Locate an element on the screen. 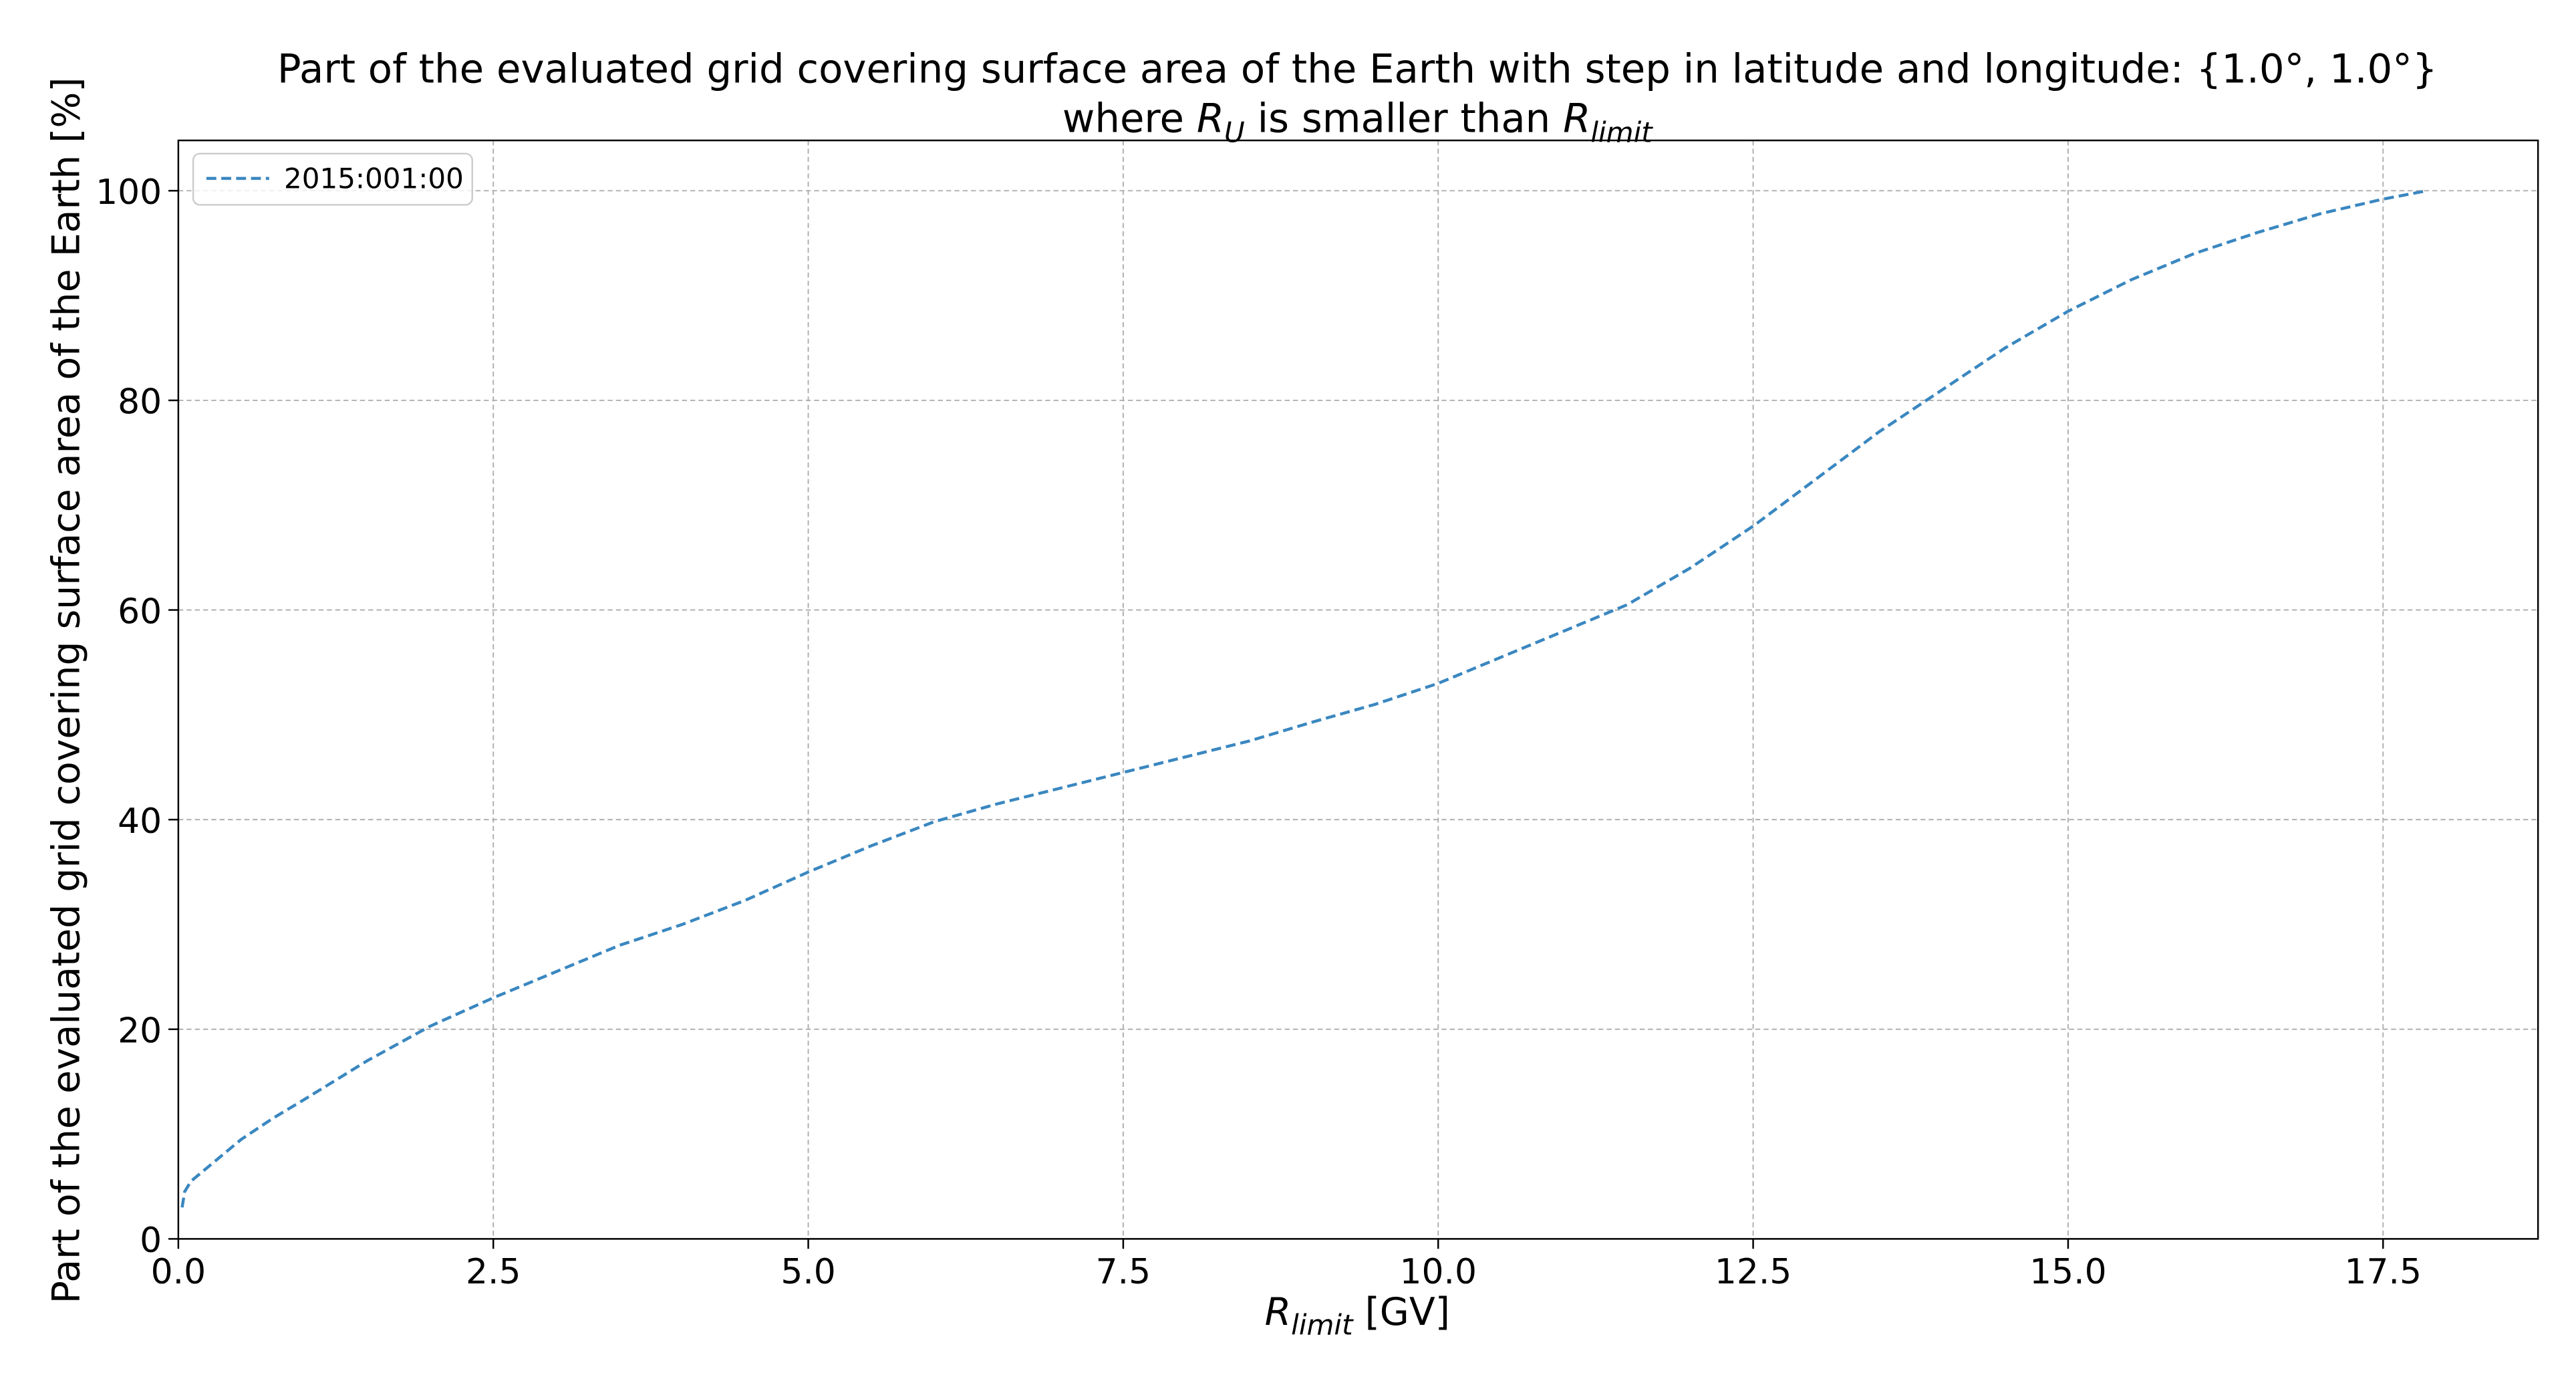  x-tick-label: 17.5 is located at coordinates (2383, 1272).